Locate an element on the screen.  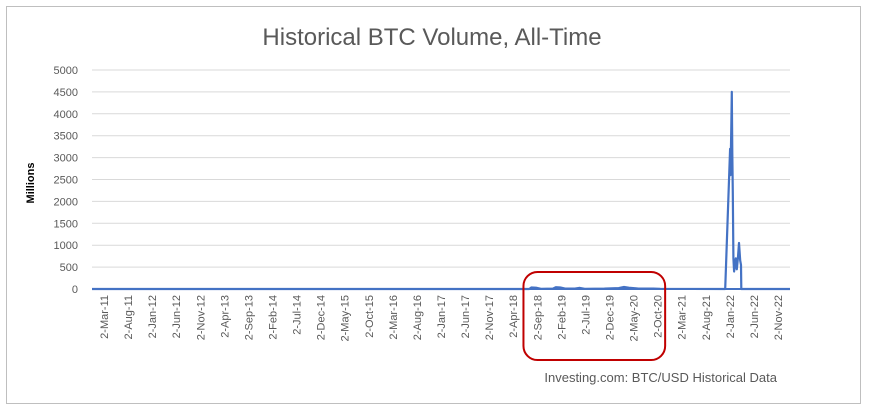
x-tick-label: 2-Jun-22 is located at coordinates (755, 316).